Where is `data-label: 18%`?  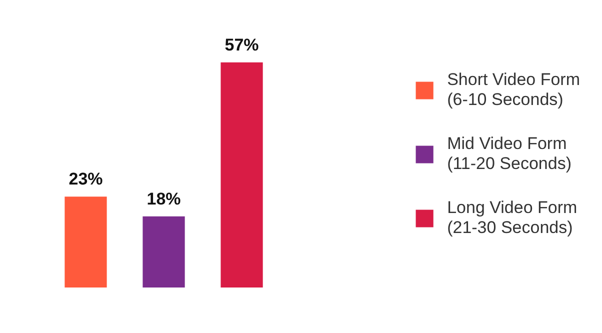 data-label: 18% is located at coordinates (163, 198).